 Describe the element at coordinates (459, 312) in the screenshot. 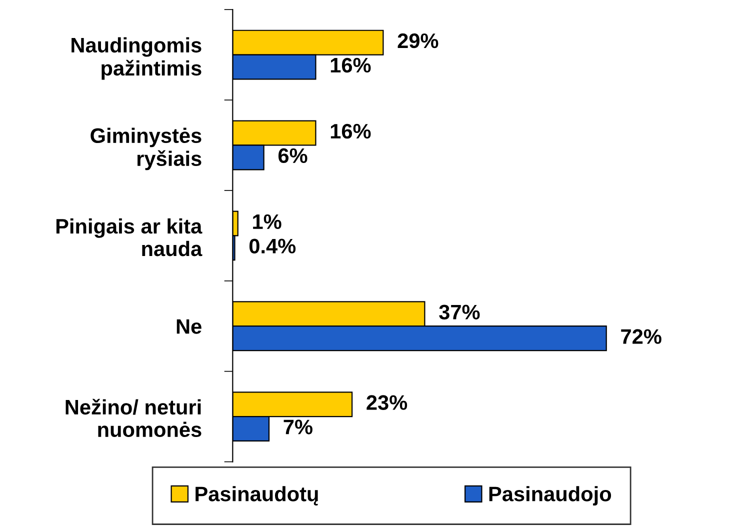

I see `data-label: 37%` at that location.